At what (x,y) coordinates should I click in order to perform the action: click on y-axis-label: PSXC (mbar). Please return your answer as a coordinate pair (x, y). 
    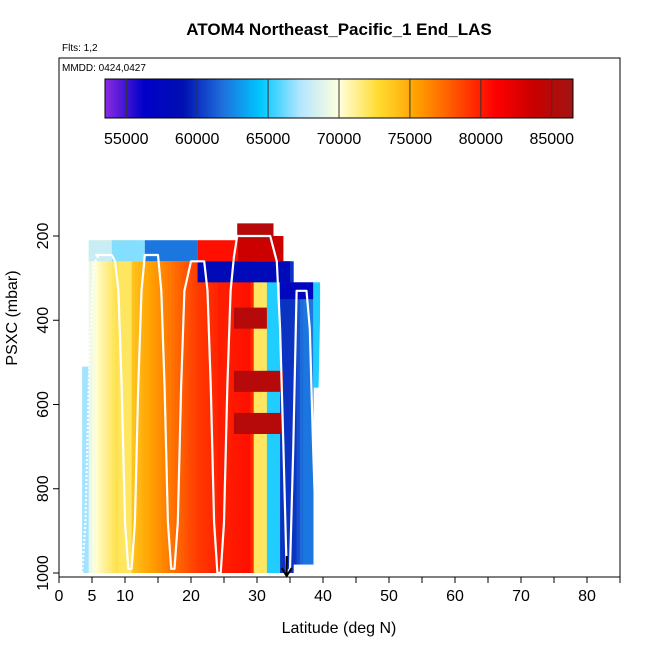
    Looking at the image, I should click on (12, 317).